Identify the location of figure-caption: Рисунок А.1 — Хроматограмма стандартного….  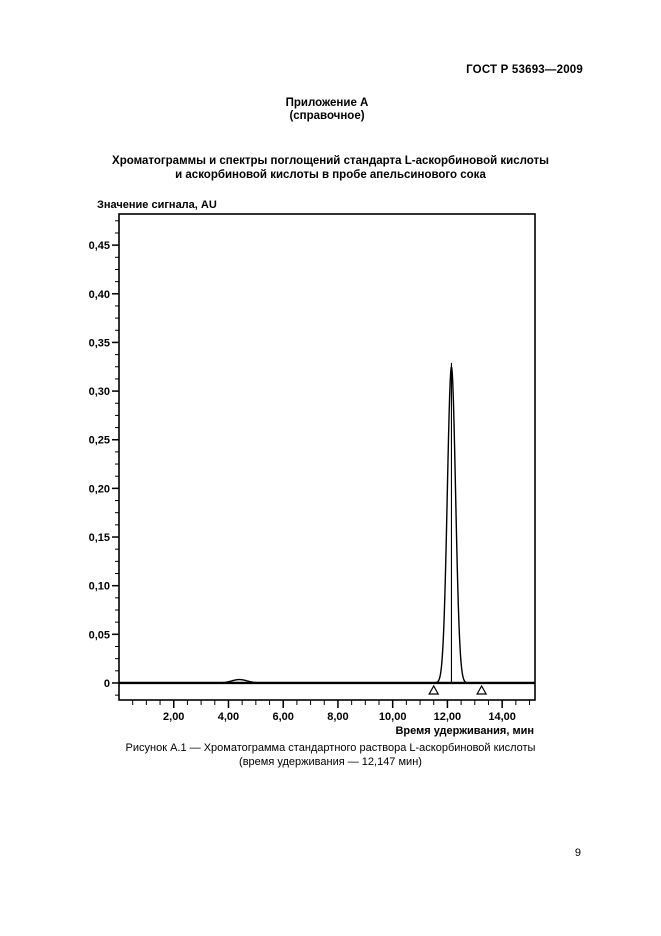
(330, 755).